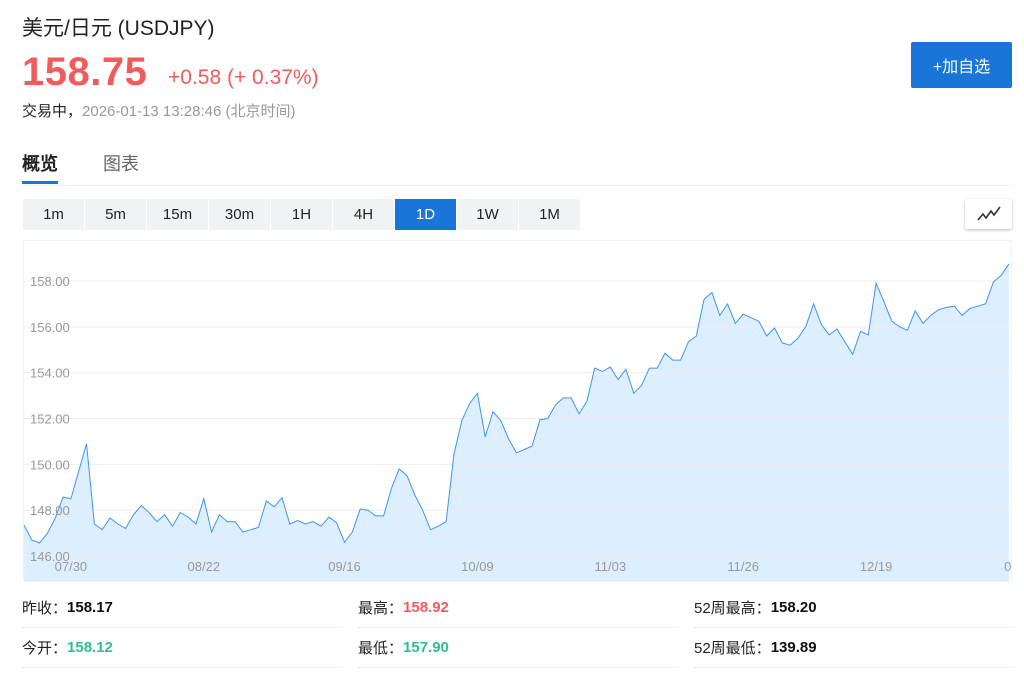 This screenshot has width=1024, height=679. I want to click on period-4h: 4H, so click(363, 214).